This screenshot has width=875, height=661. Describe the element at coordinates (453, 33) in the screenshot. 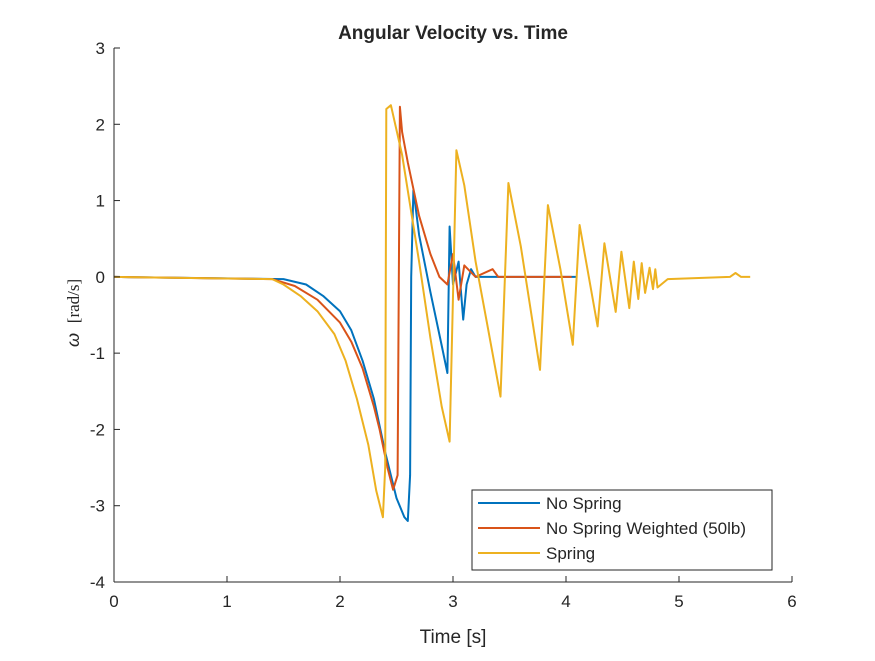

I see `chart-title: Angular Velocity vs. Time` at that location.